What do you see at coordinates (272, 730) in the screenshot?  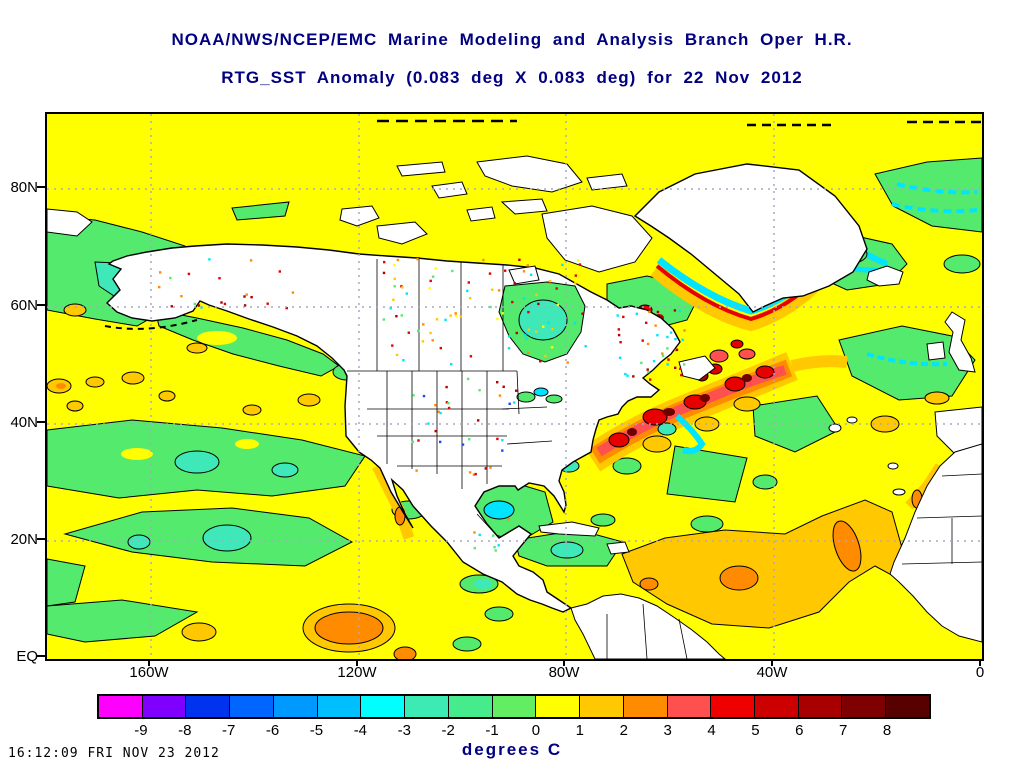 I see `colorbar-tick-label: -6` at bounding box center [272, 730].